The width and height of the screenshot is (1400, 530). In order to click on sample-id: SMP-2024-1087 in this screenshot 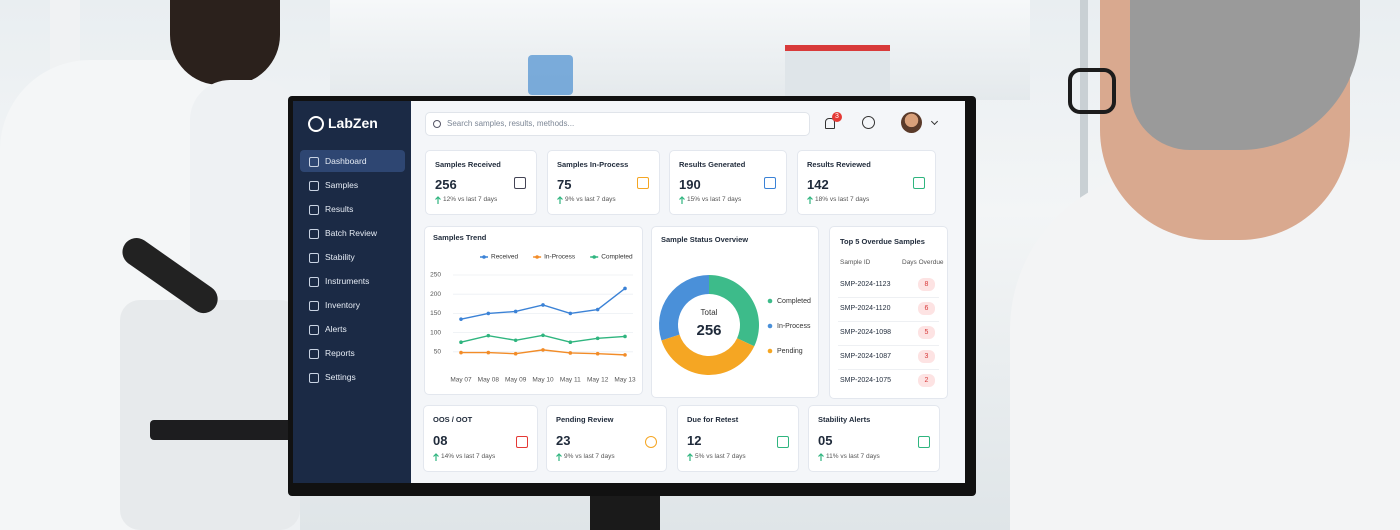, I will do `click(865, 356)`.